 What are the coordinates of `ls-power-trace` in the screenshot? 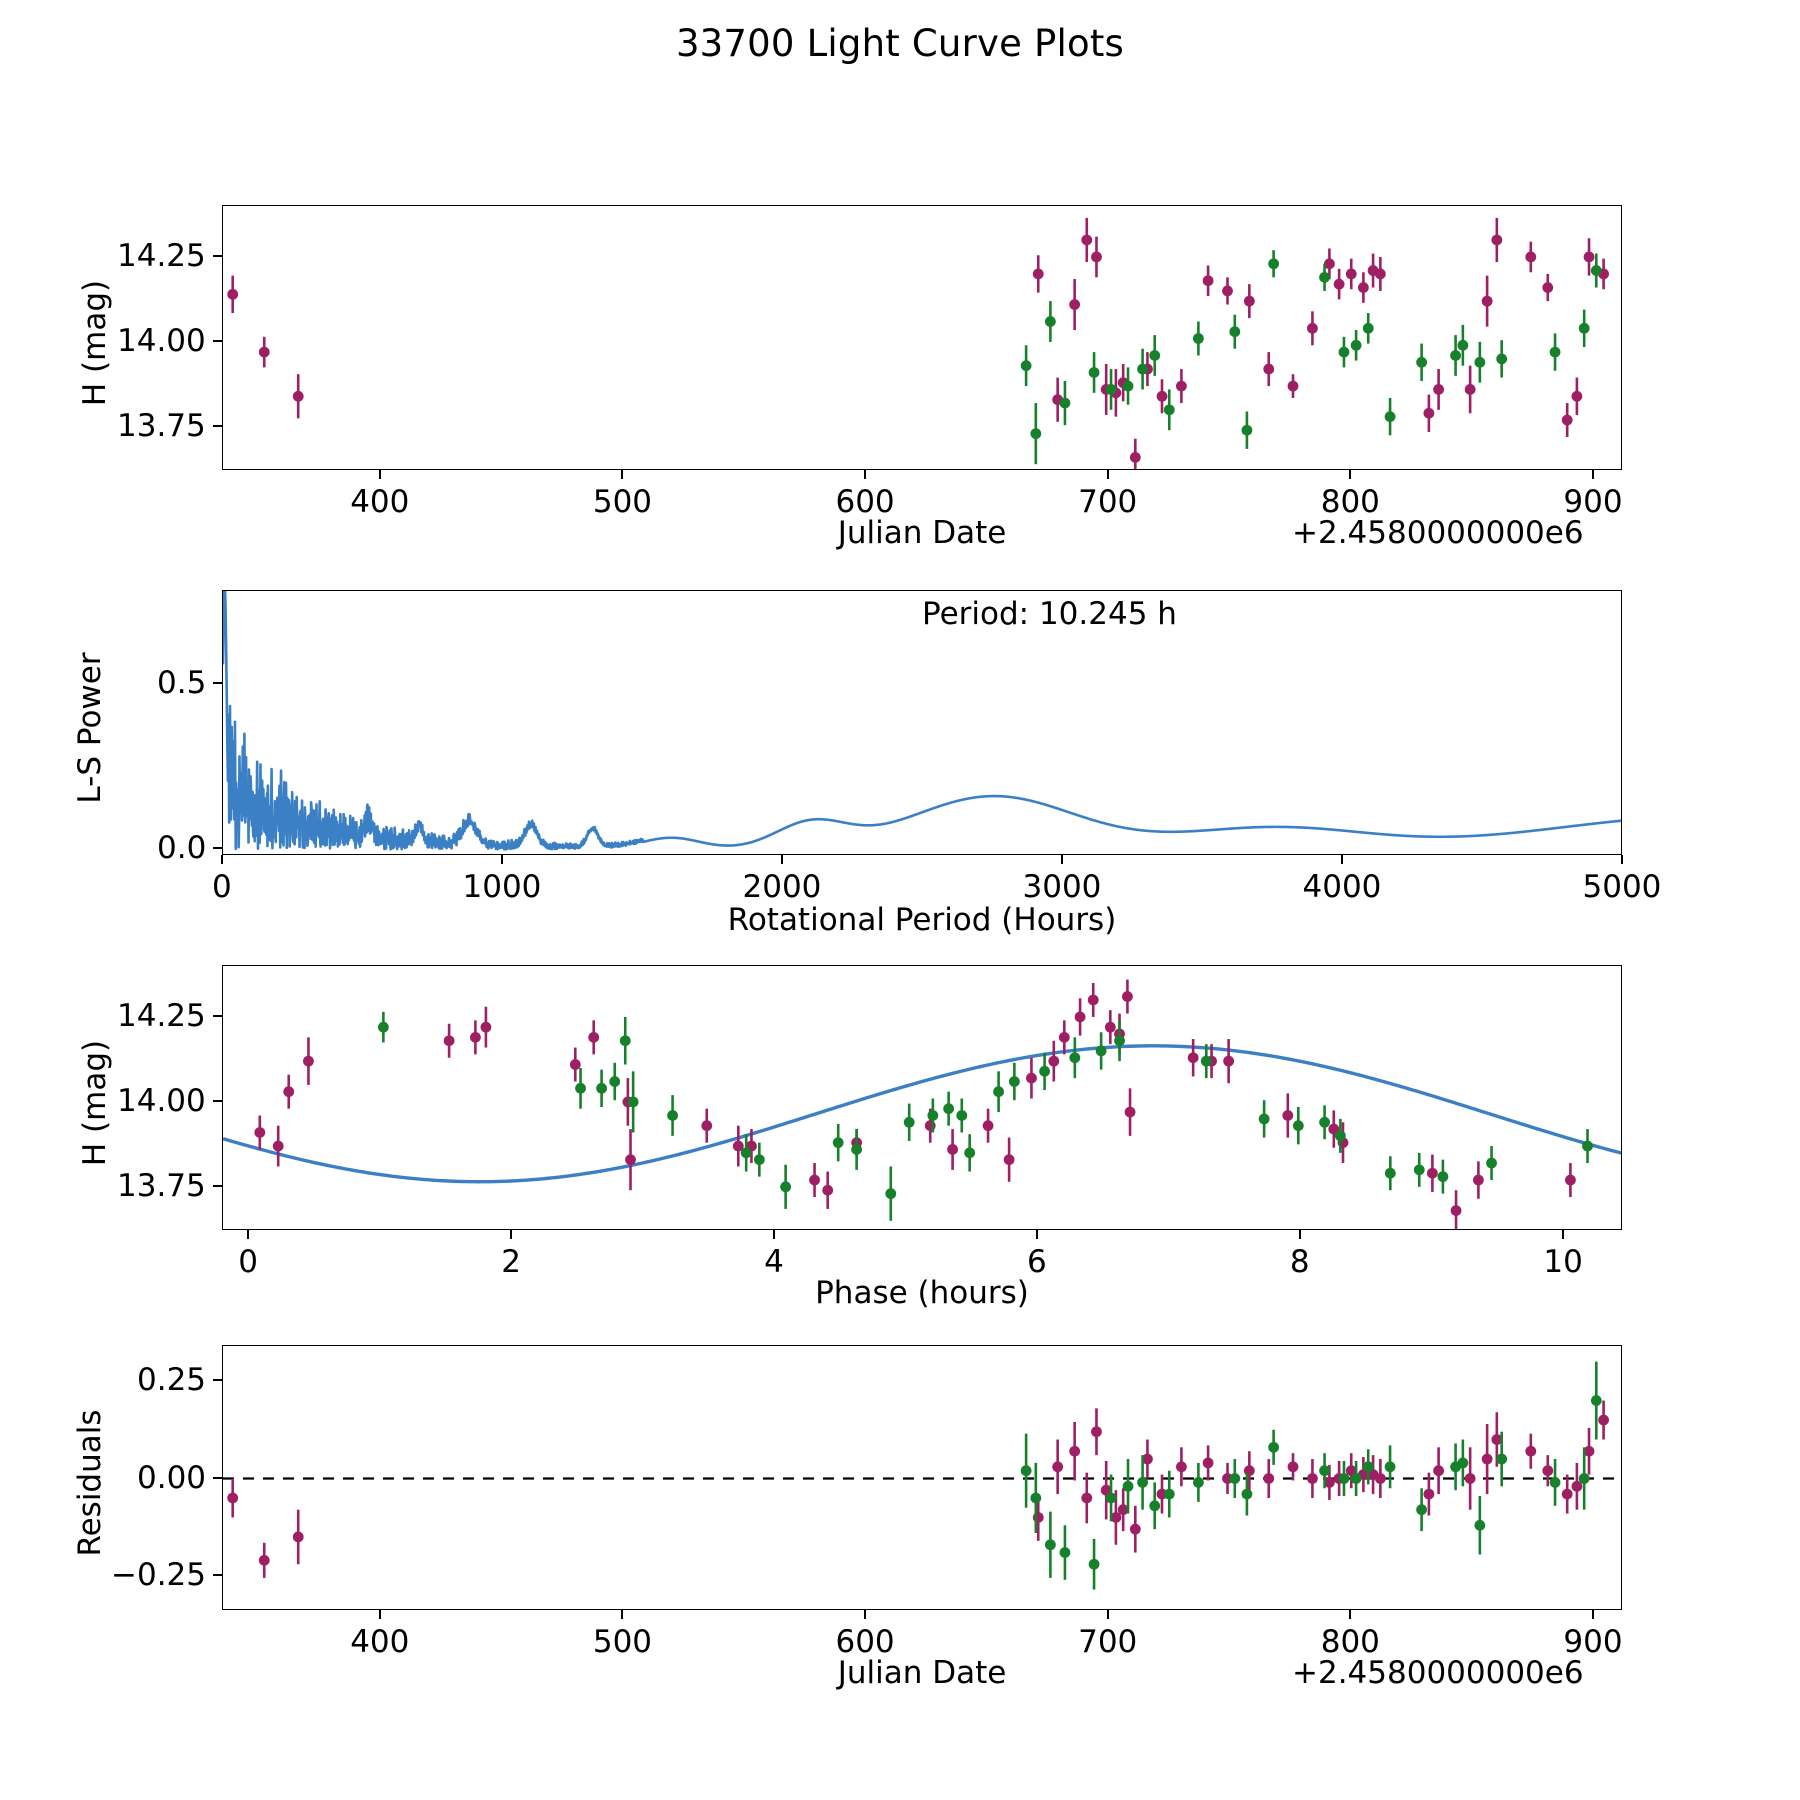 It's located at (922, 721).